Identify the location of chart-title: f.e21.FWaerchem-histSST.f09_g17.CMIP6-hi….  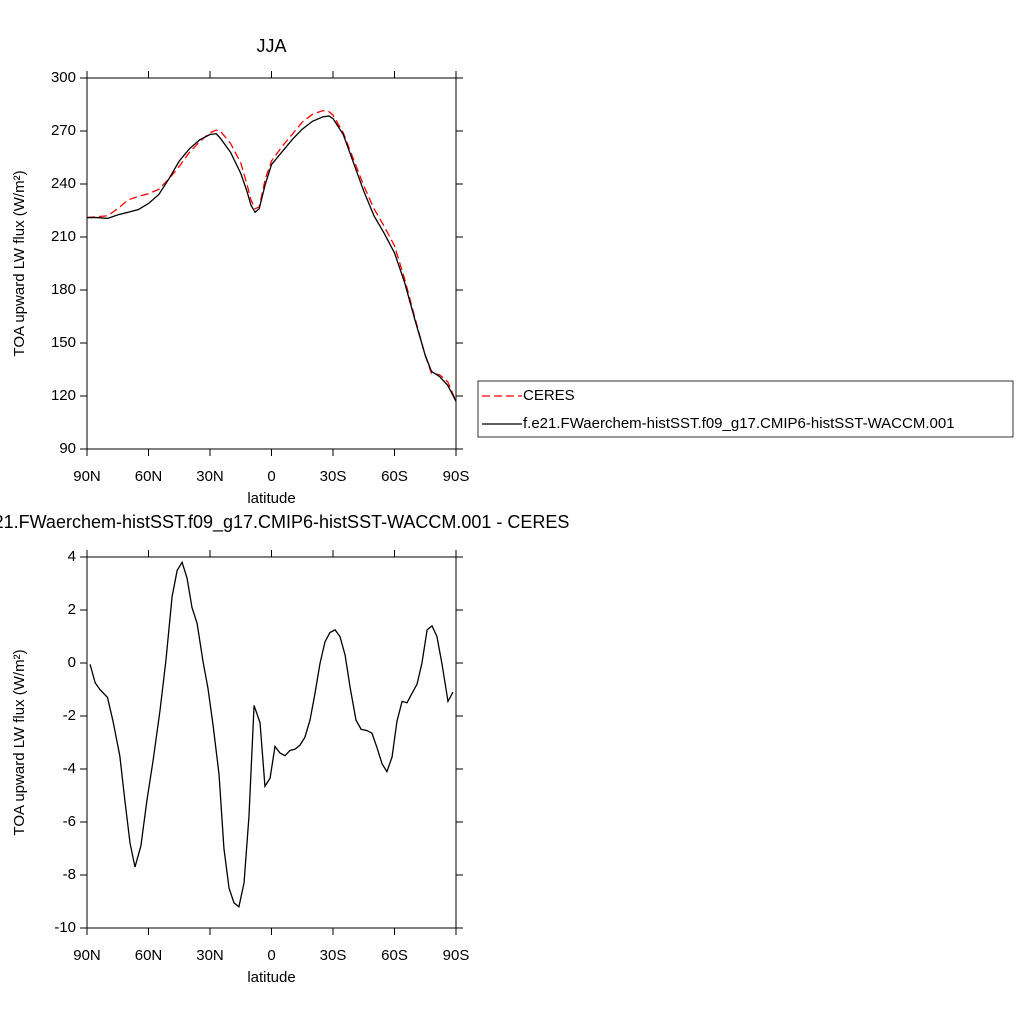
(284, 522).